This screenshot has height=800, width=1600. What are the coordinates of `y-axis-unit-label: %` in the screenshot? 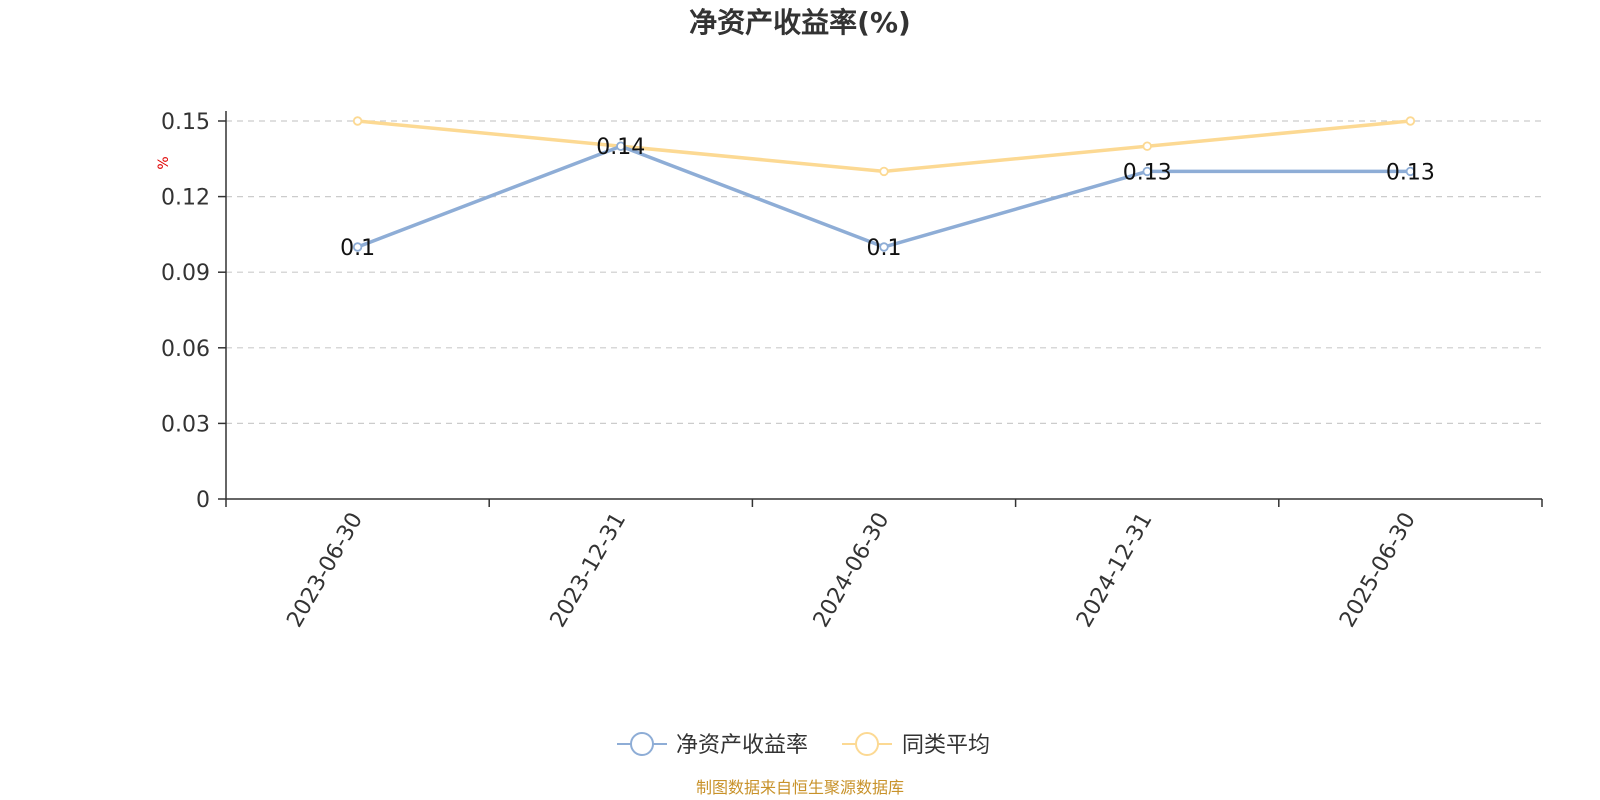 It's located at (164, 162).